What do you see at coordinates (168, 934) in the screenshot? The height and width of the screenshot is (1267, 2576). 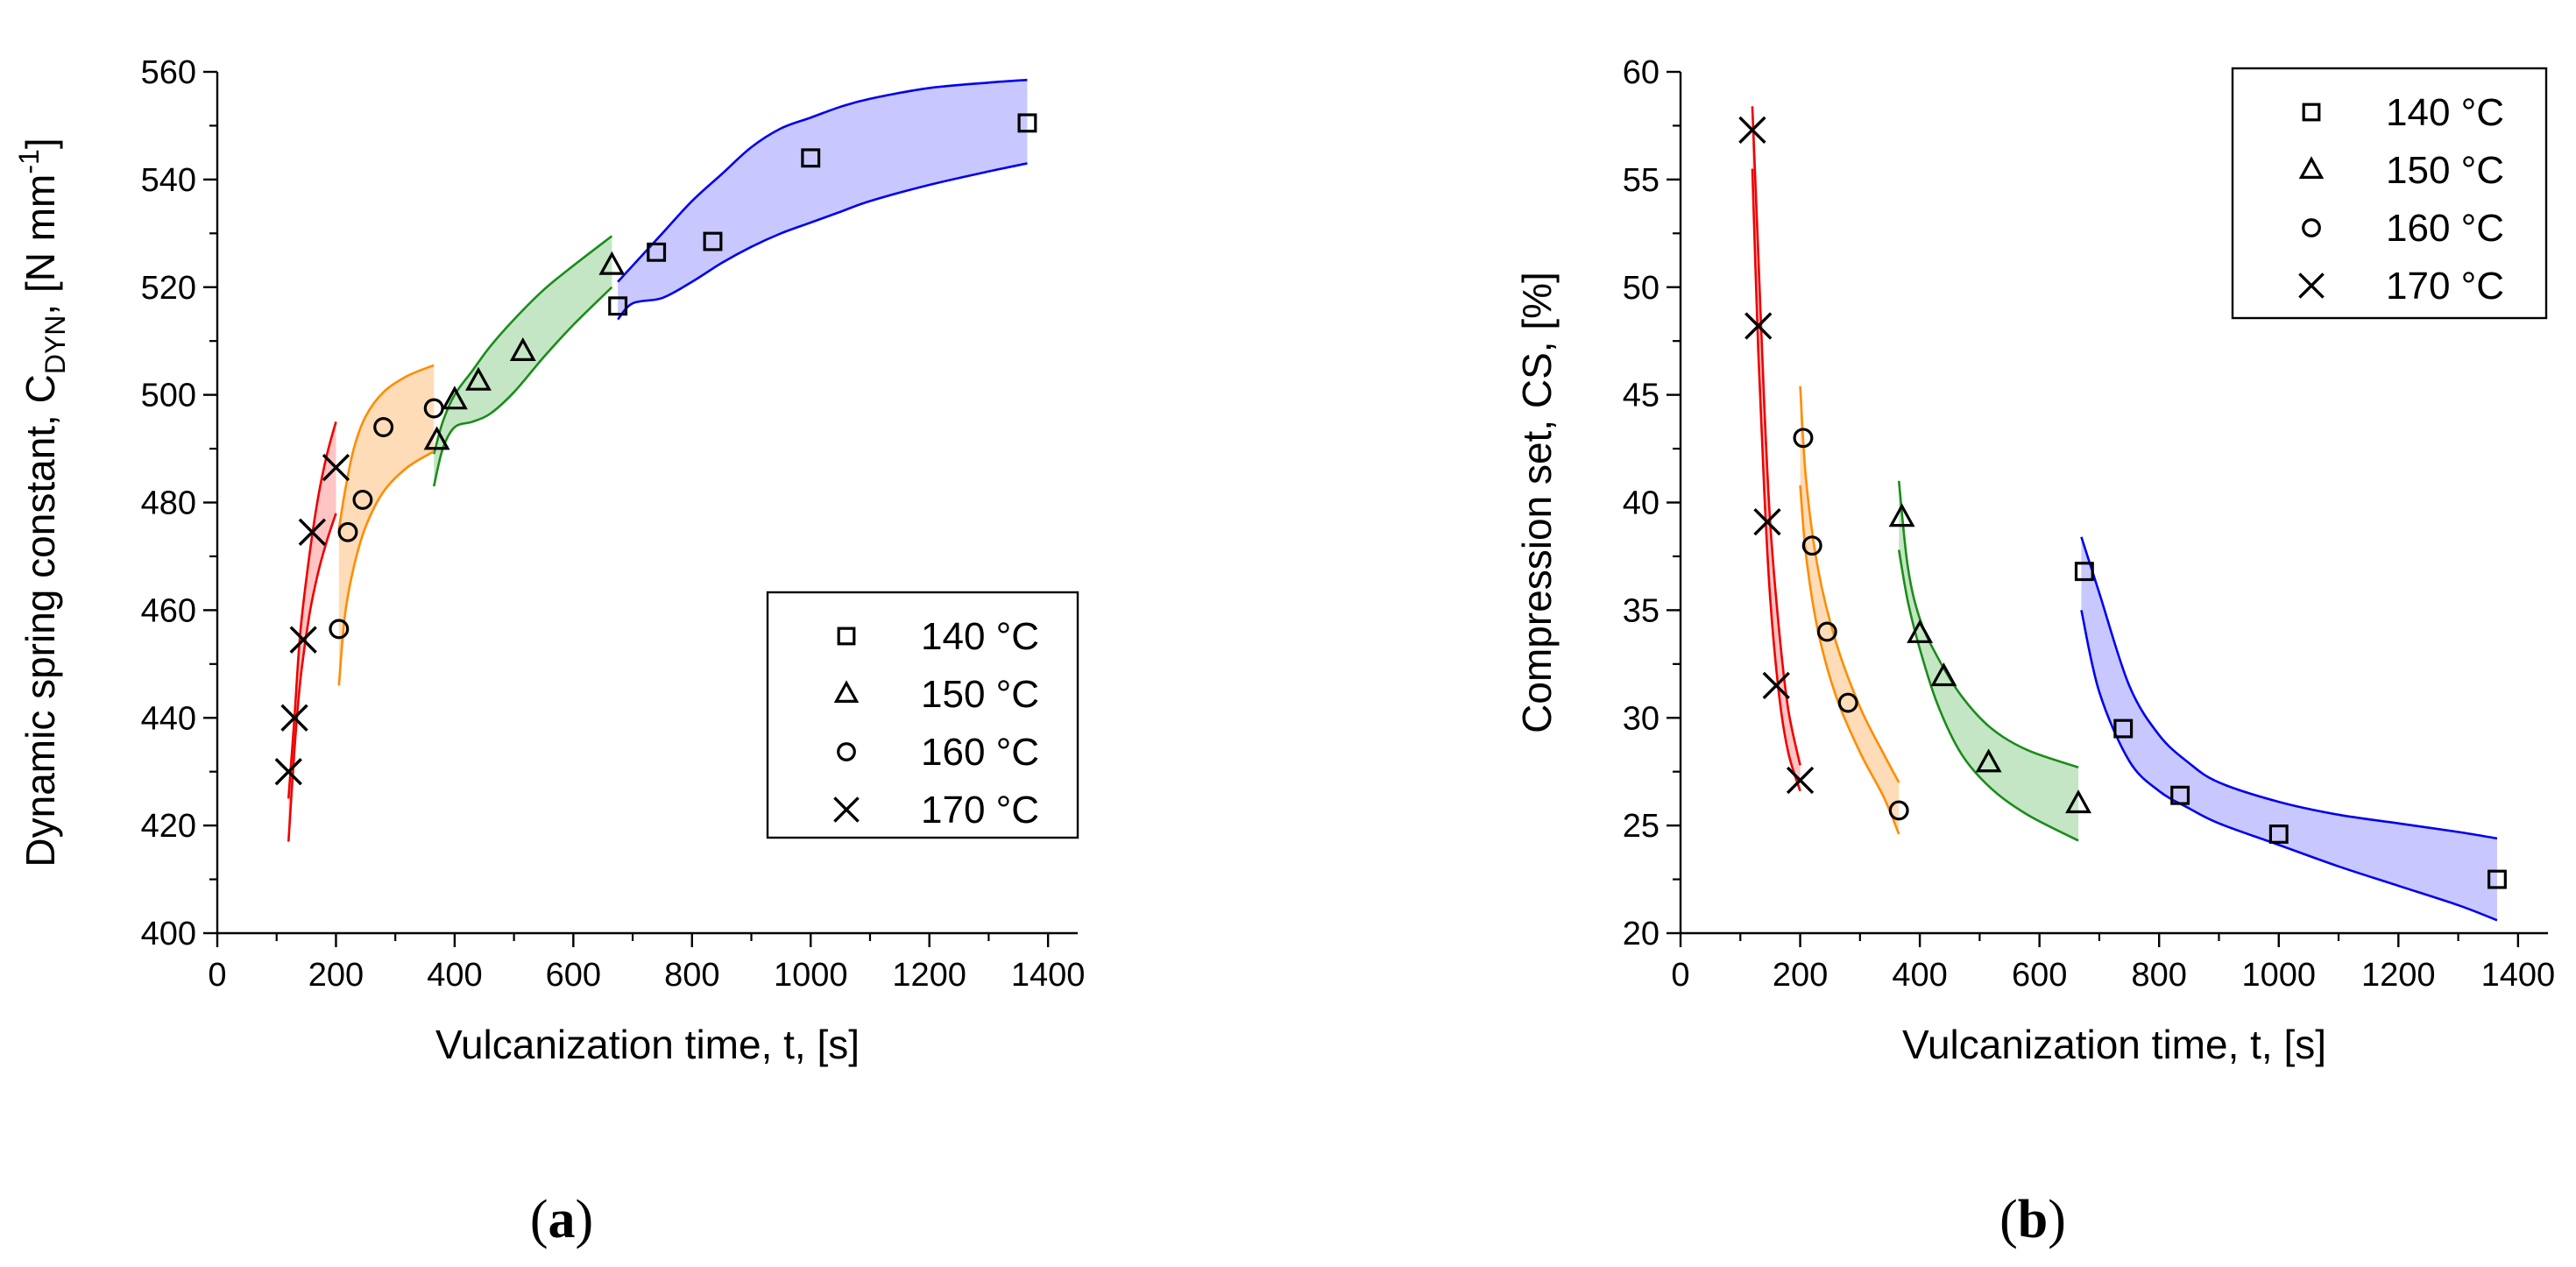 I see `y-tick-label: 400` at bounding box center [168, 934].